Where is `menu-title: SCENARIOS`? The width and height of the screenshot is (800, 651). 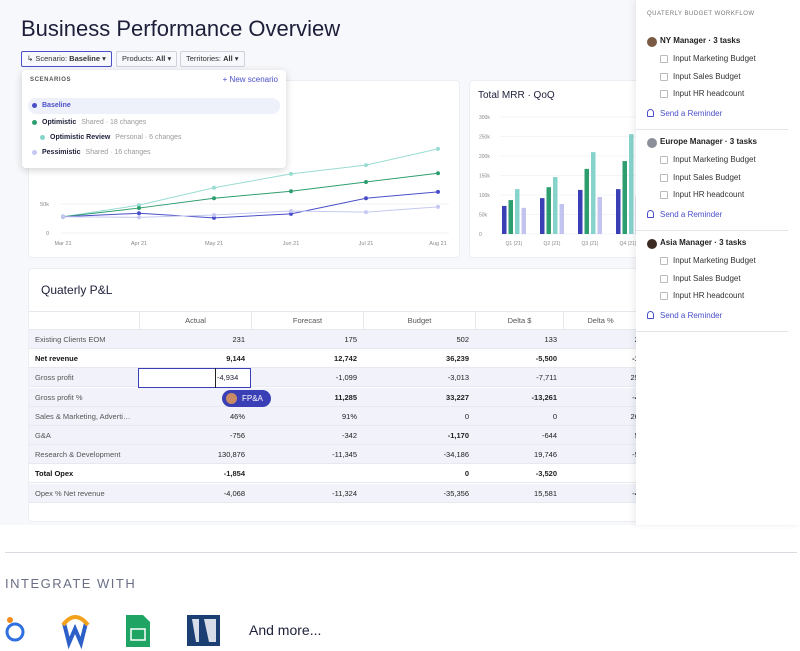
menu-title: SCENARIOS is located at coordinates (51, 80).